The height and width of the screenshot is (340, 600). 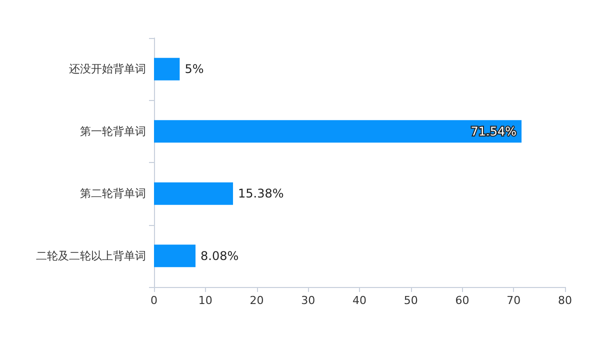 What do you see at coordinates (91, 255) in the screenshot?
I see `y-tick-label: 二轮及二轮以上背单词` at bounding box center [91, 255].